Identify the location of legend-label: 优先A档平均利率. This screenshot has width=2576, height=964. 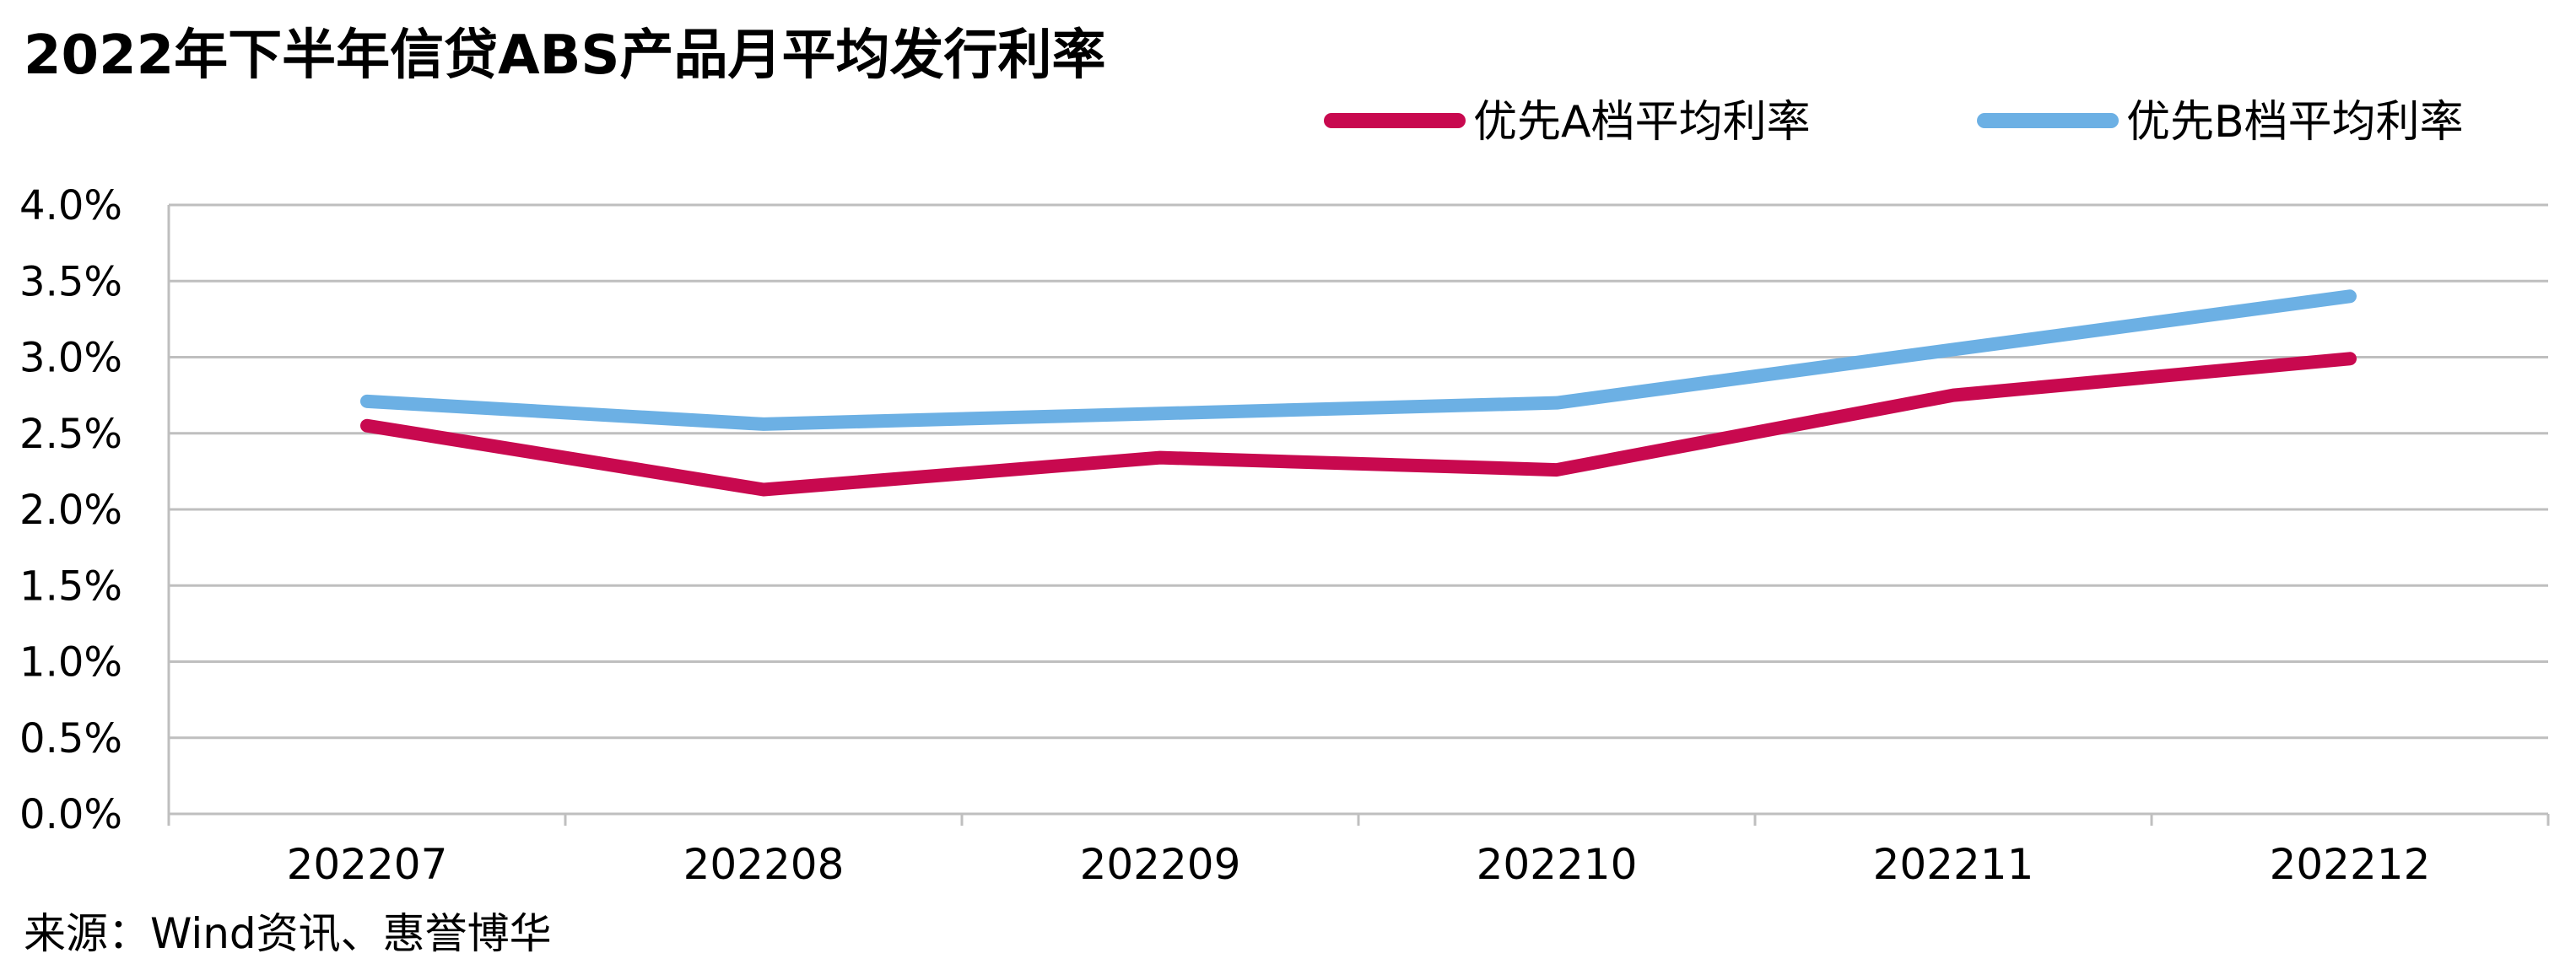
(1642, 122).